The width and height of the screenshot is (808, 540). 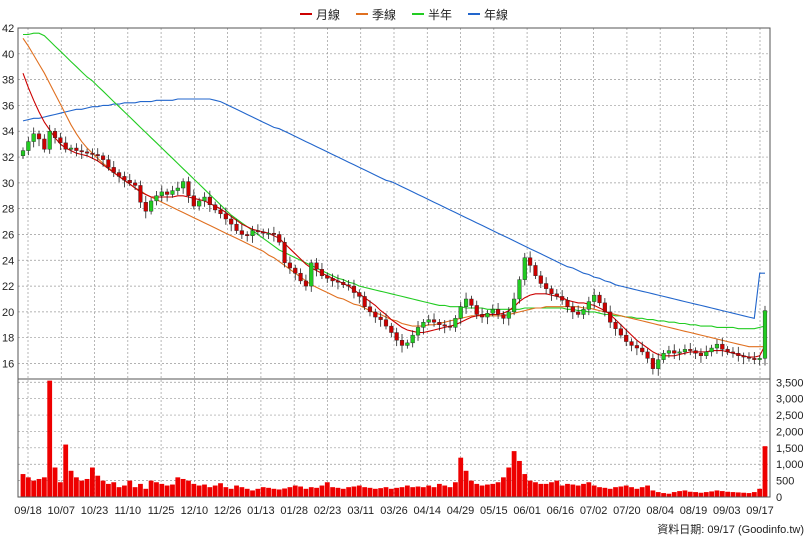 What do you see at coordinates (790, 449) in the screenshot?
I see `volume-tick-label: 1,500` at bounding box center [790, 449].